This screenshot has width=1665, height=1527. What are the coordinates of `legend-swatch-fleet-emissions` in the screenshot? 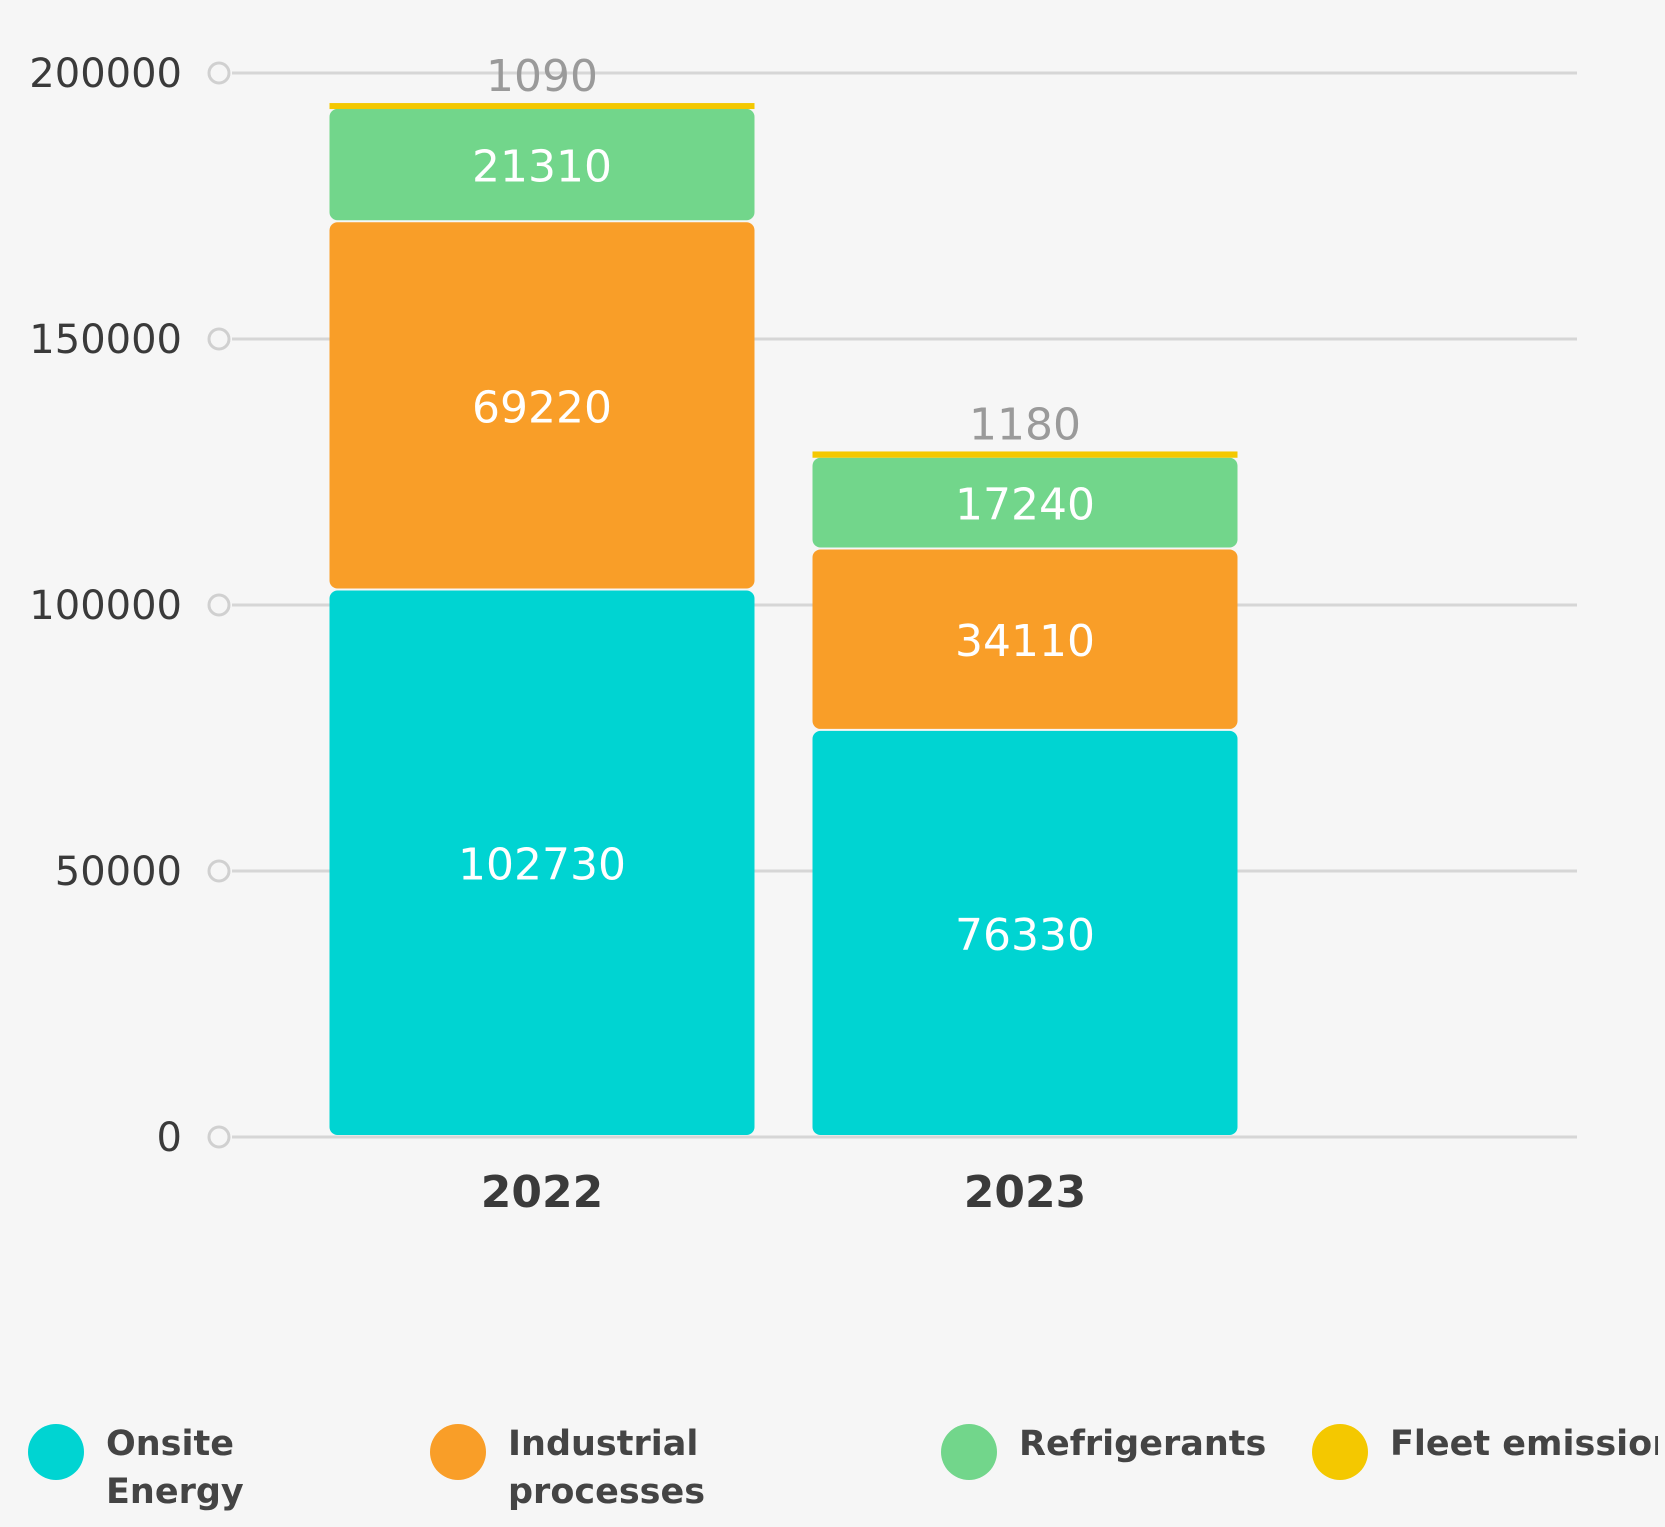 It's located at (1340, 1452).